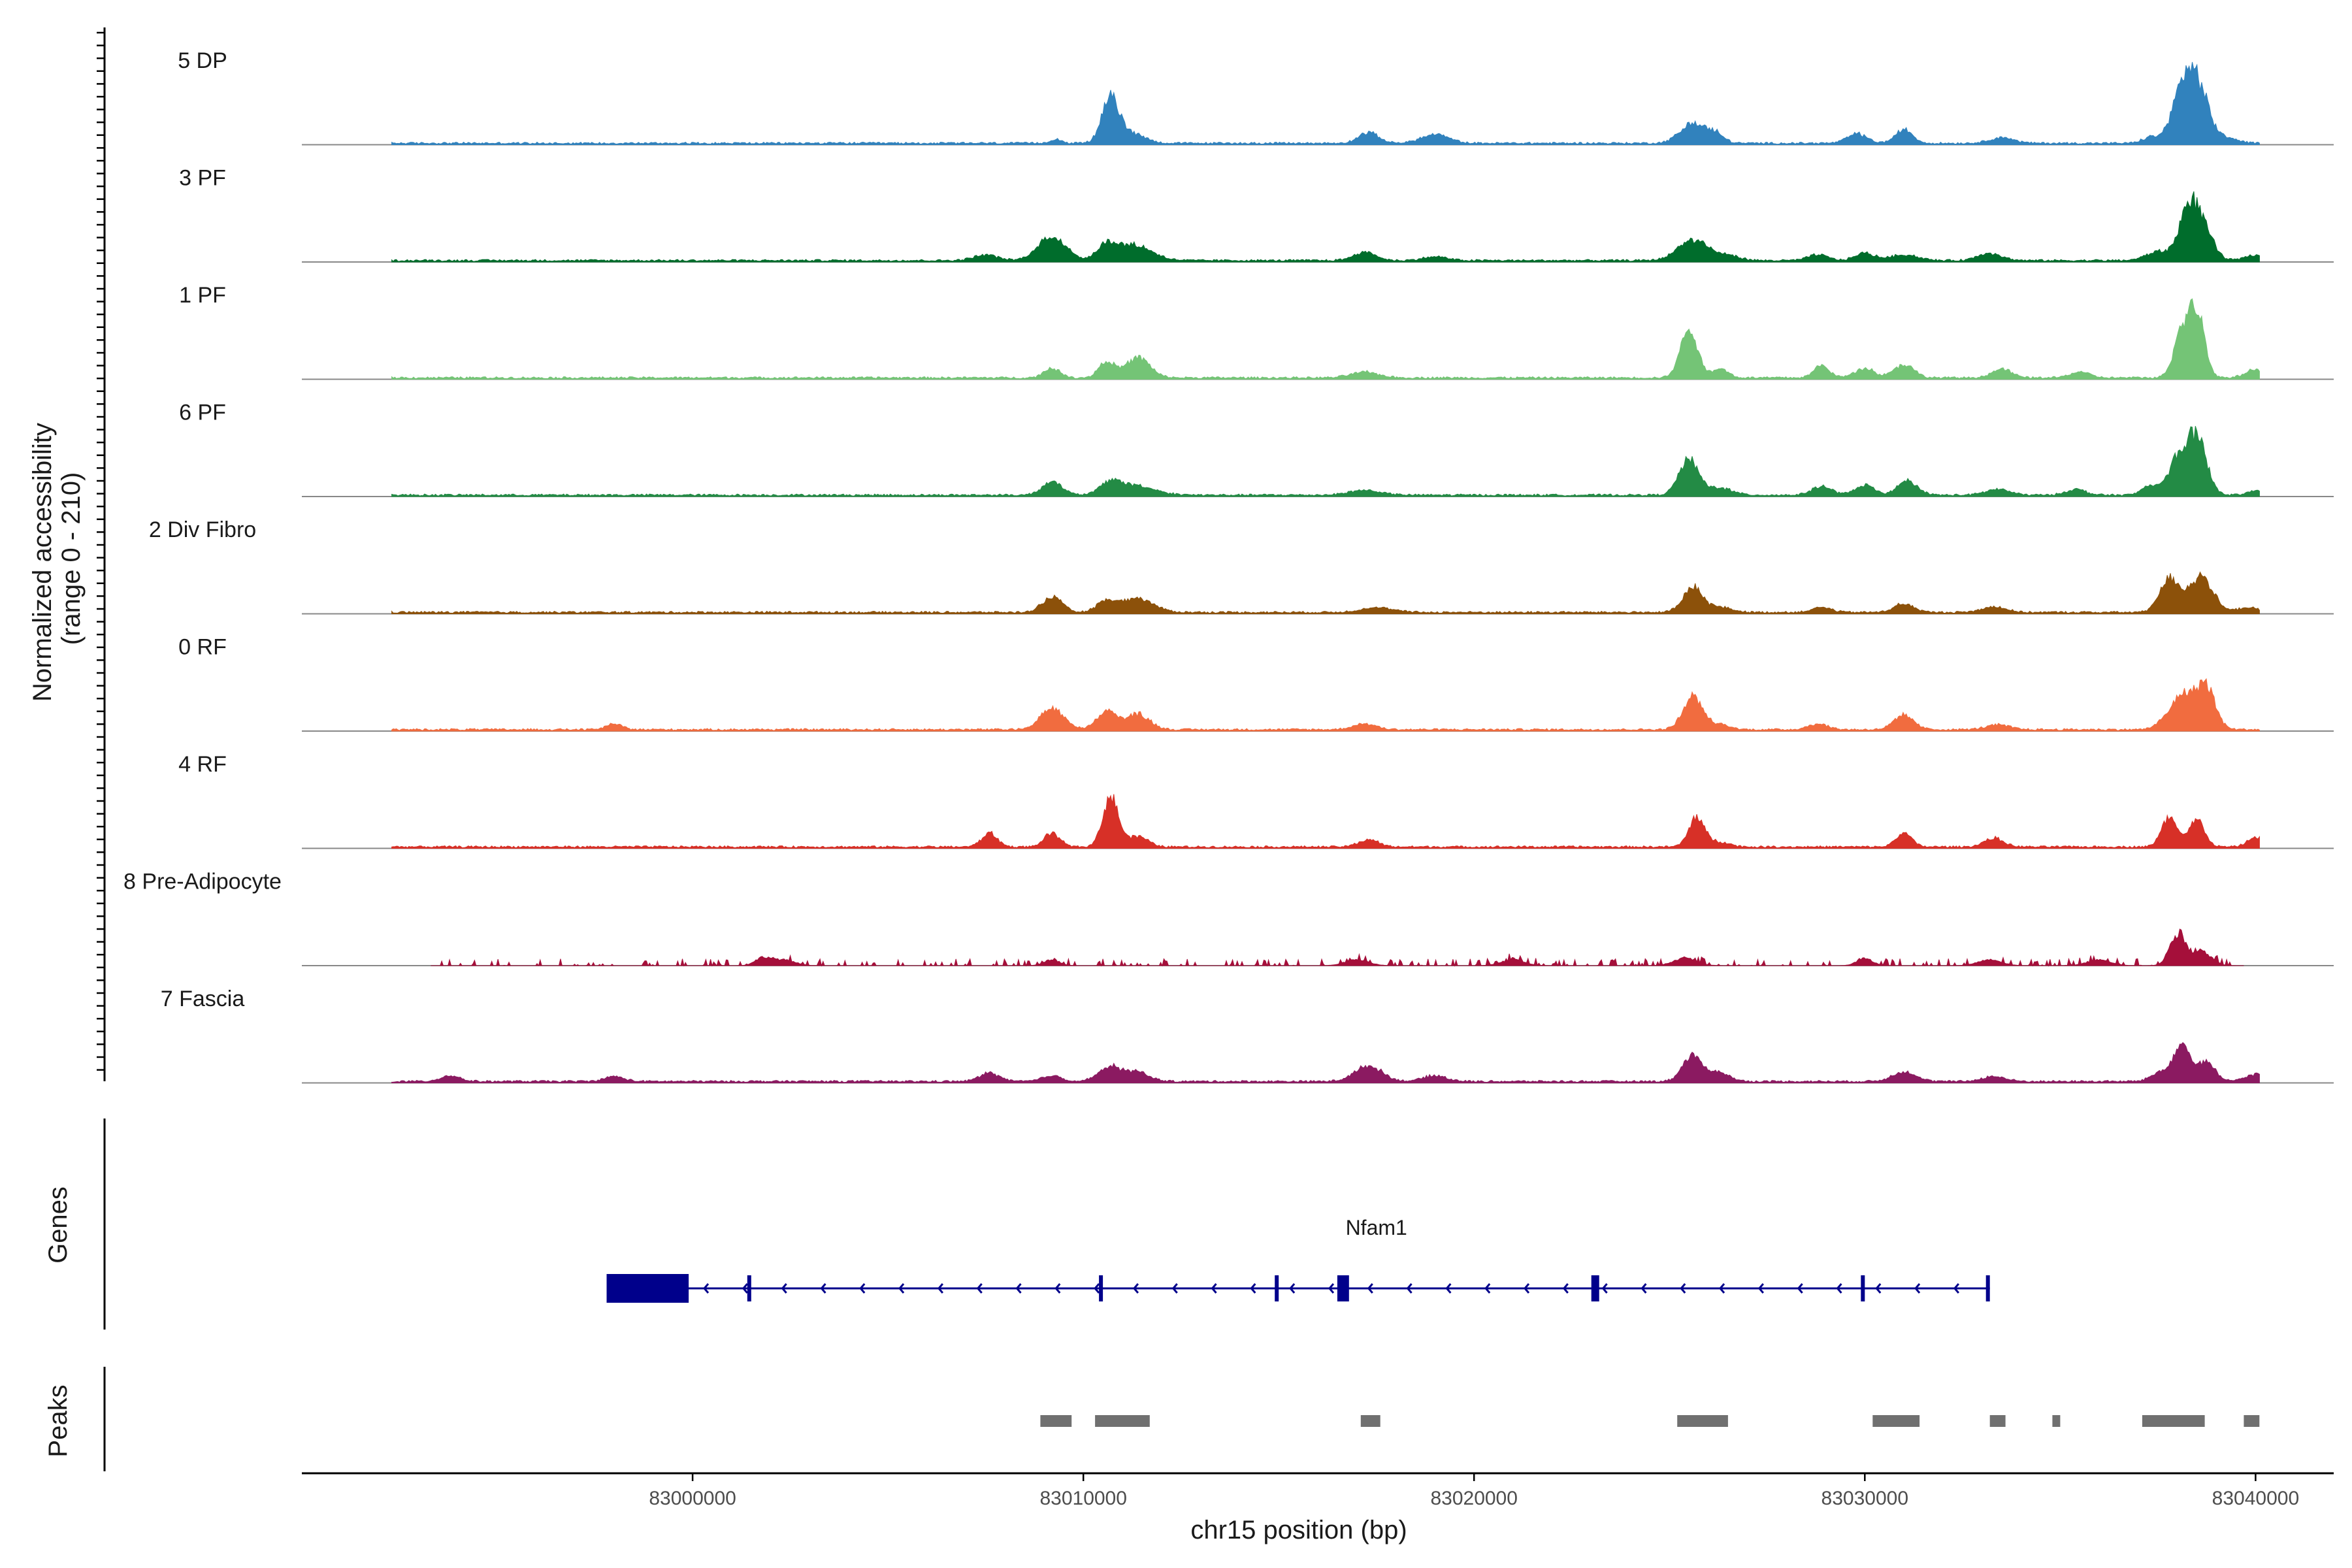  I want to click on track-label: 4 RF, so click(202, 764).